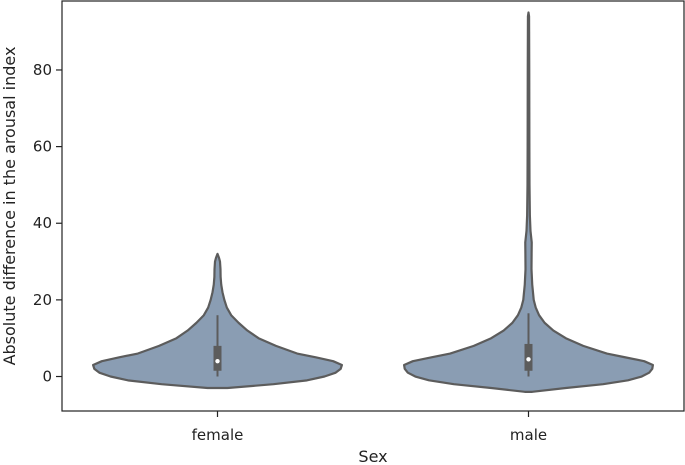 The width and height of the screenshot is (685, 465). I want to click on median-point-female, so click(217, 361).